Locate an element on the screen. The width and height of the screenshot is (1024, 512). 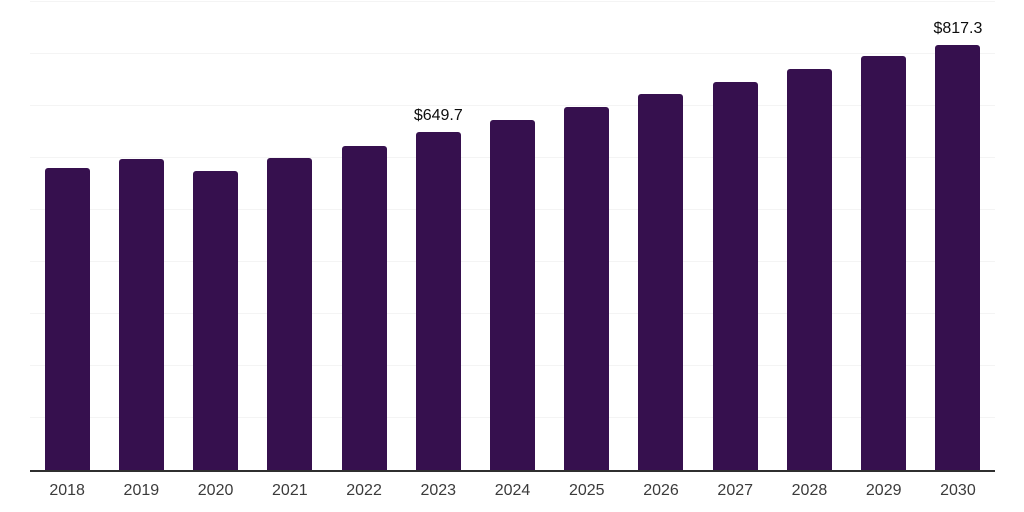
x-tick-label-2021: 2021 is located at coordinates (290, 490).